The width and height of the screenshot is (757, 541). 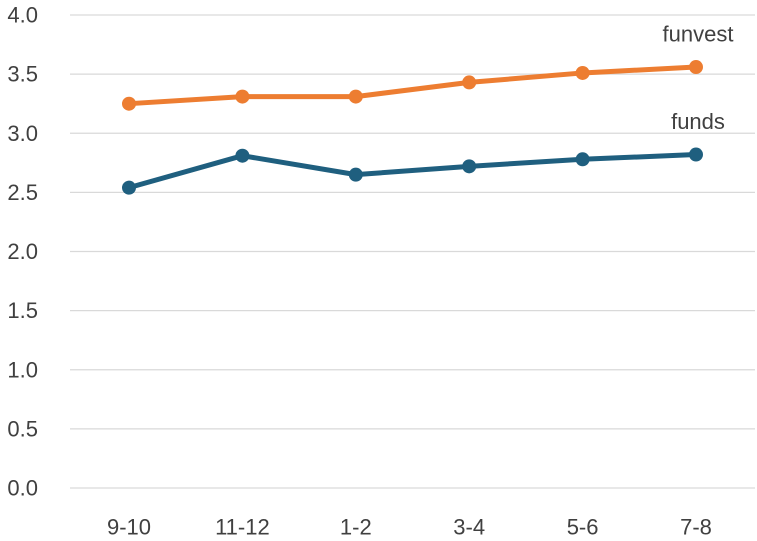 I want to click on x-tick-label: 11-12, so click(x=242, y=527).